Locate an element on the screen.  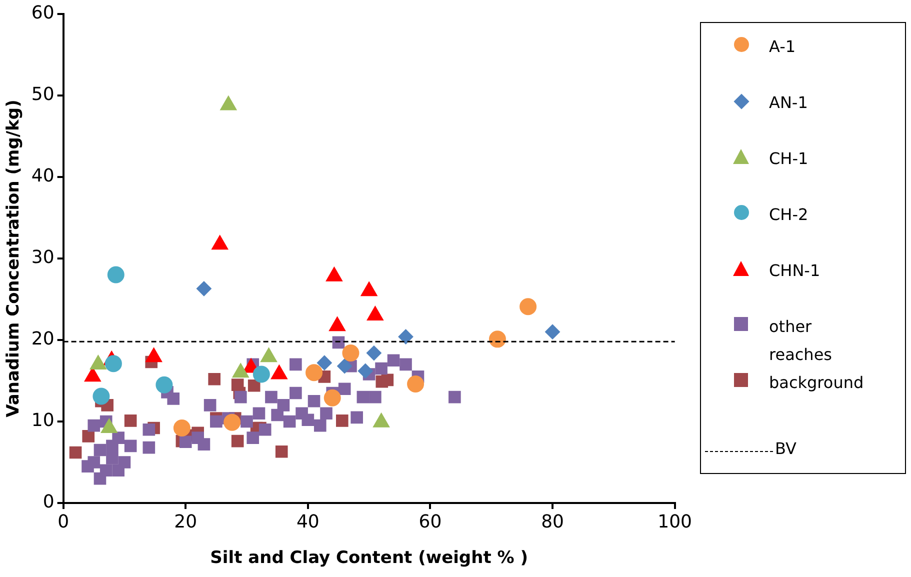
y-tick-label: 0 is located at coordinates (48, 502).